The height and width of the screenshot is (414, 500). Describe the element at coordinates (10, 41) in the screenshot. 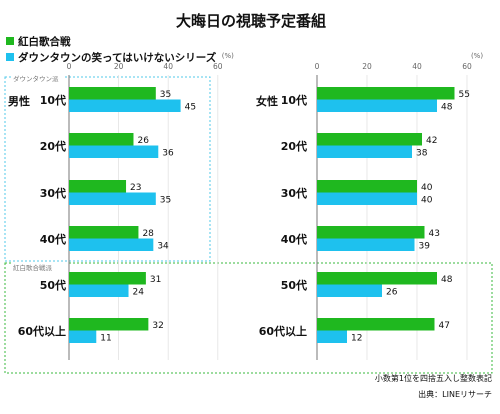

I see `legend-swatch-kouhaku` at that location.